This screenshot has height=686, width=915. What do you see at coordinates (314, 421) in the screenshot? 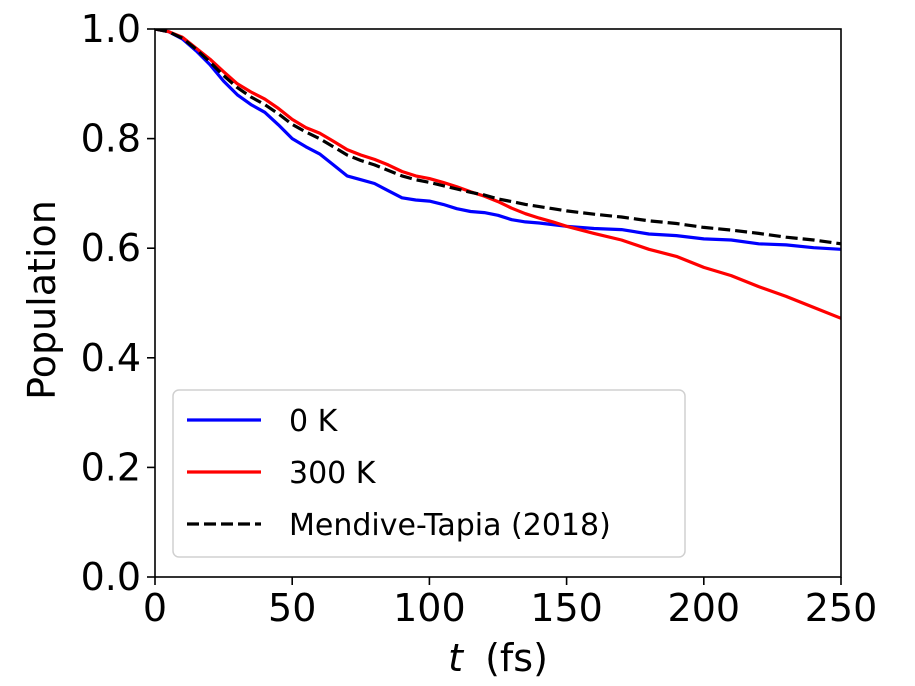
I see `legend-label-0: 0 K` at bounding box center [314, 421].